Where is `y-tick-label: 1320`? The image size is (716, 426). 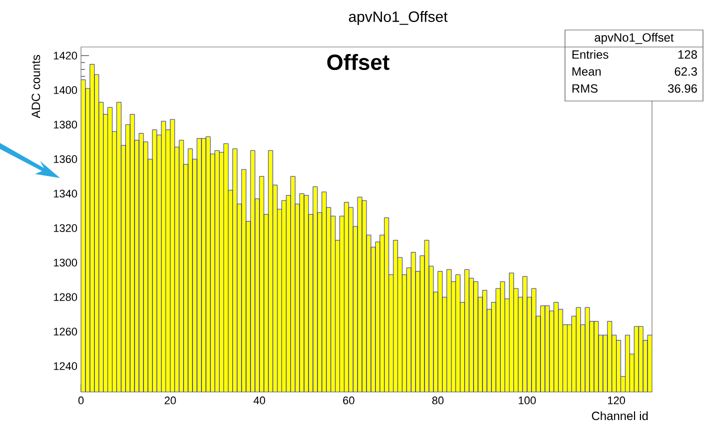 y-tick-label: 1320 is located at coordinates (66, 228).